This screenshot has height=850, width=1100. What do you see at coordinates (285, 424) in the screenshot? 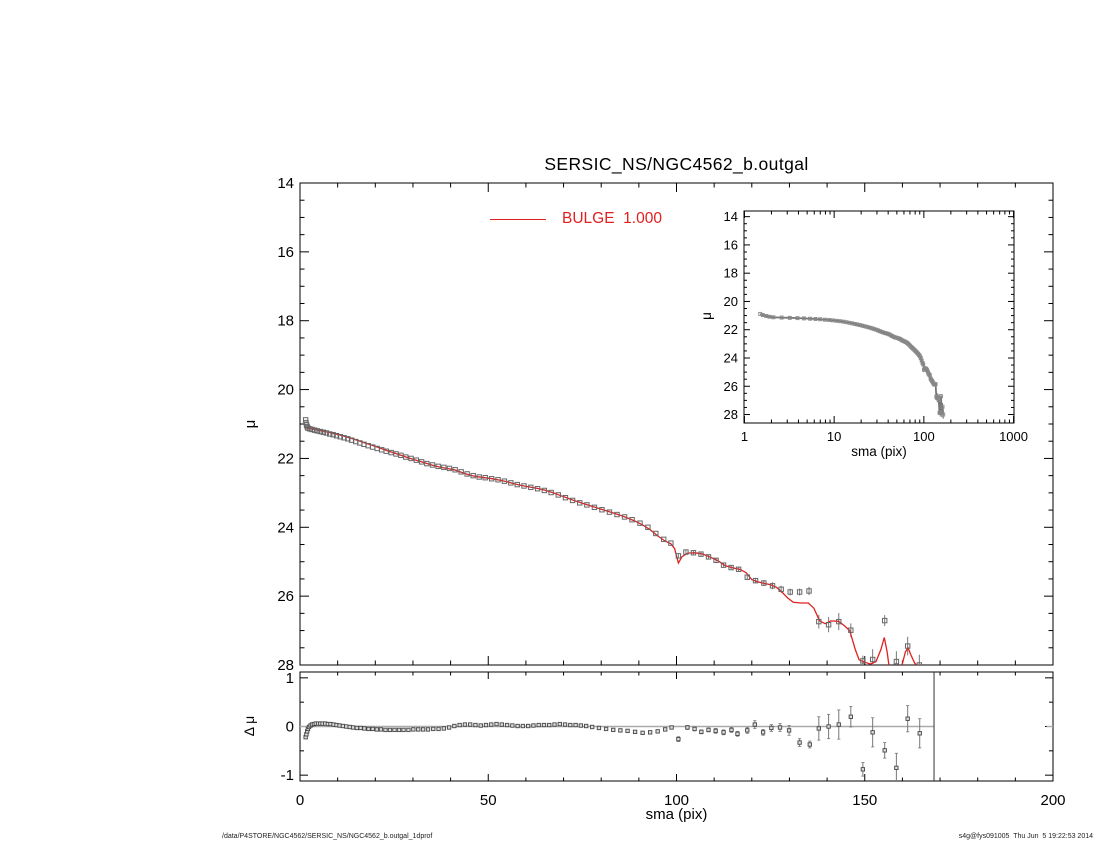
I see `main-y-tick-labels: 14 16 18 20 22 24 26 28` at bounding box center [285, 424].